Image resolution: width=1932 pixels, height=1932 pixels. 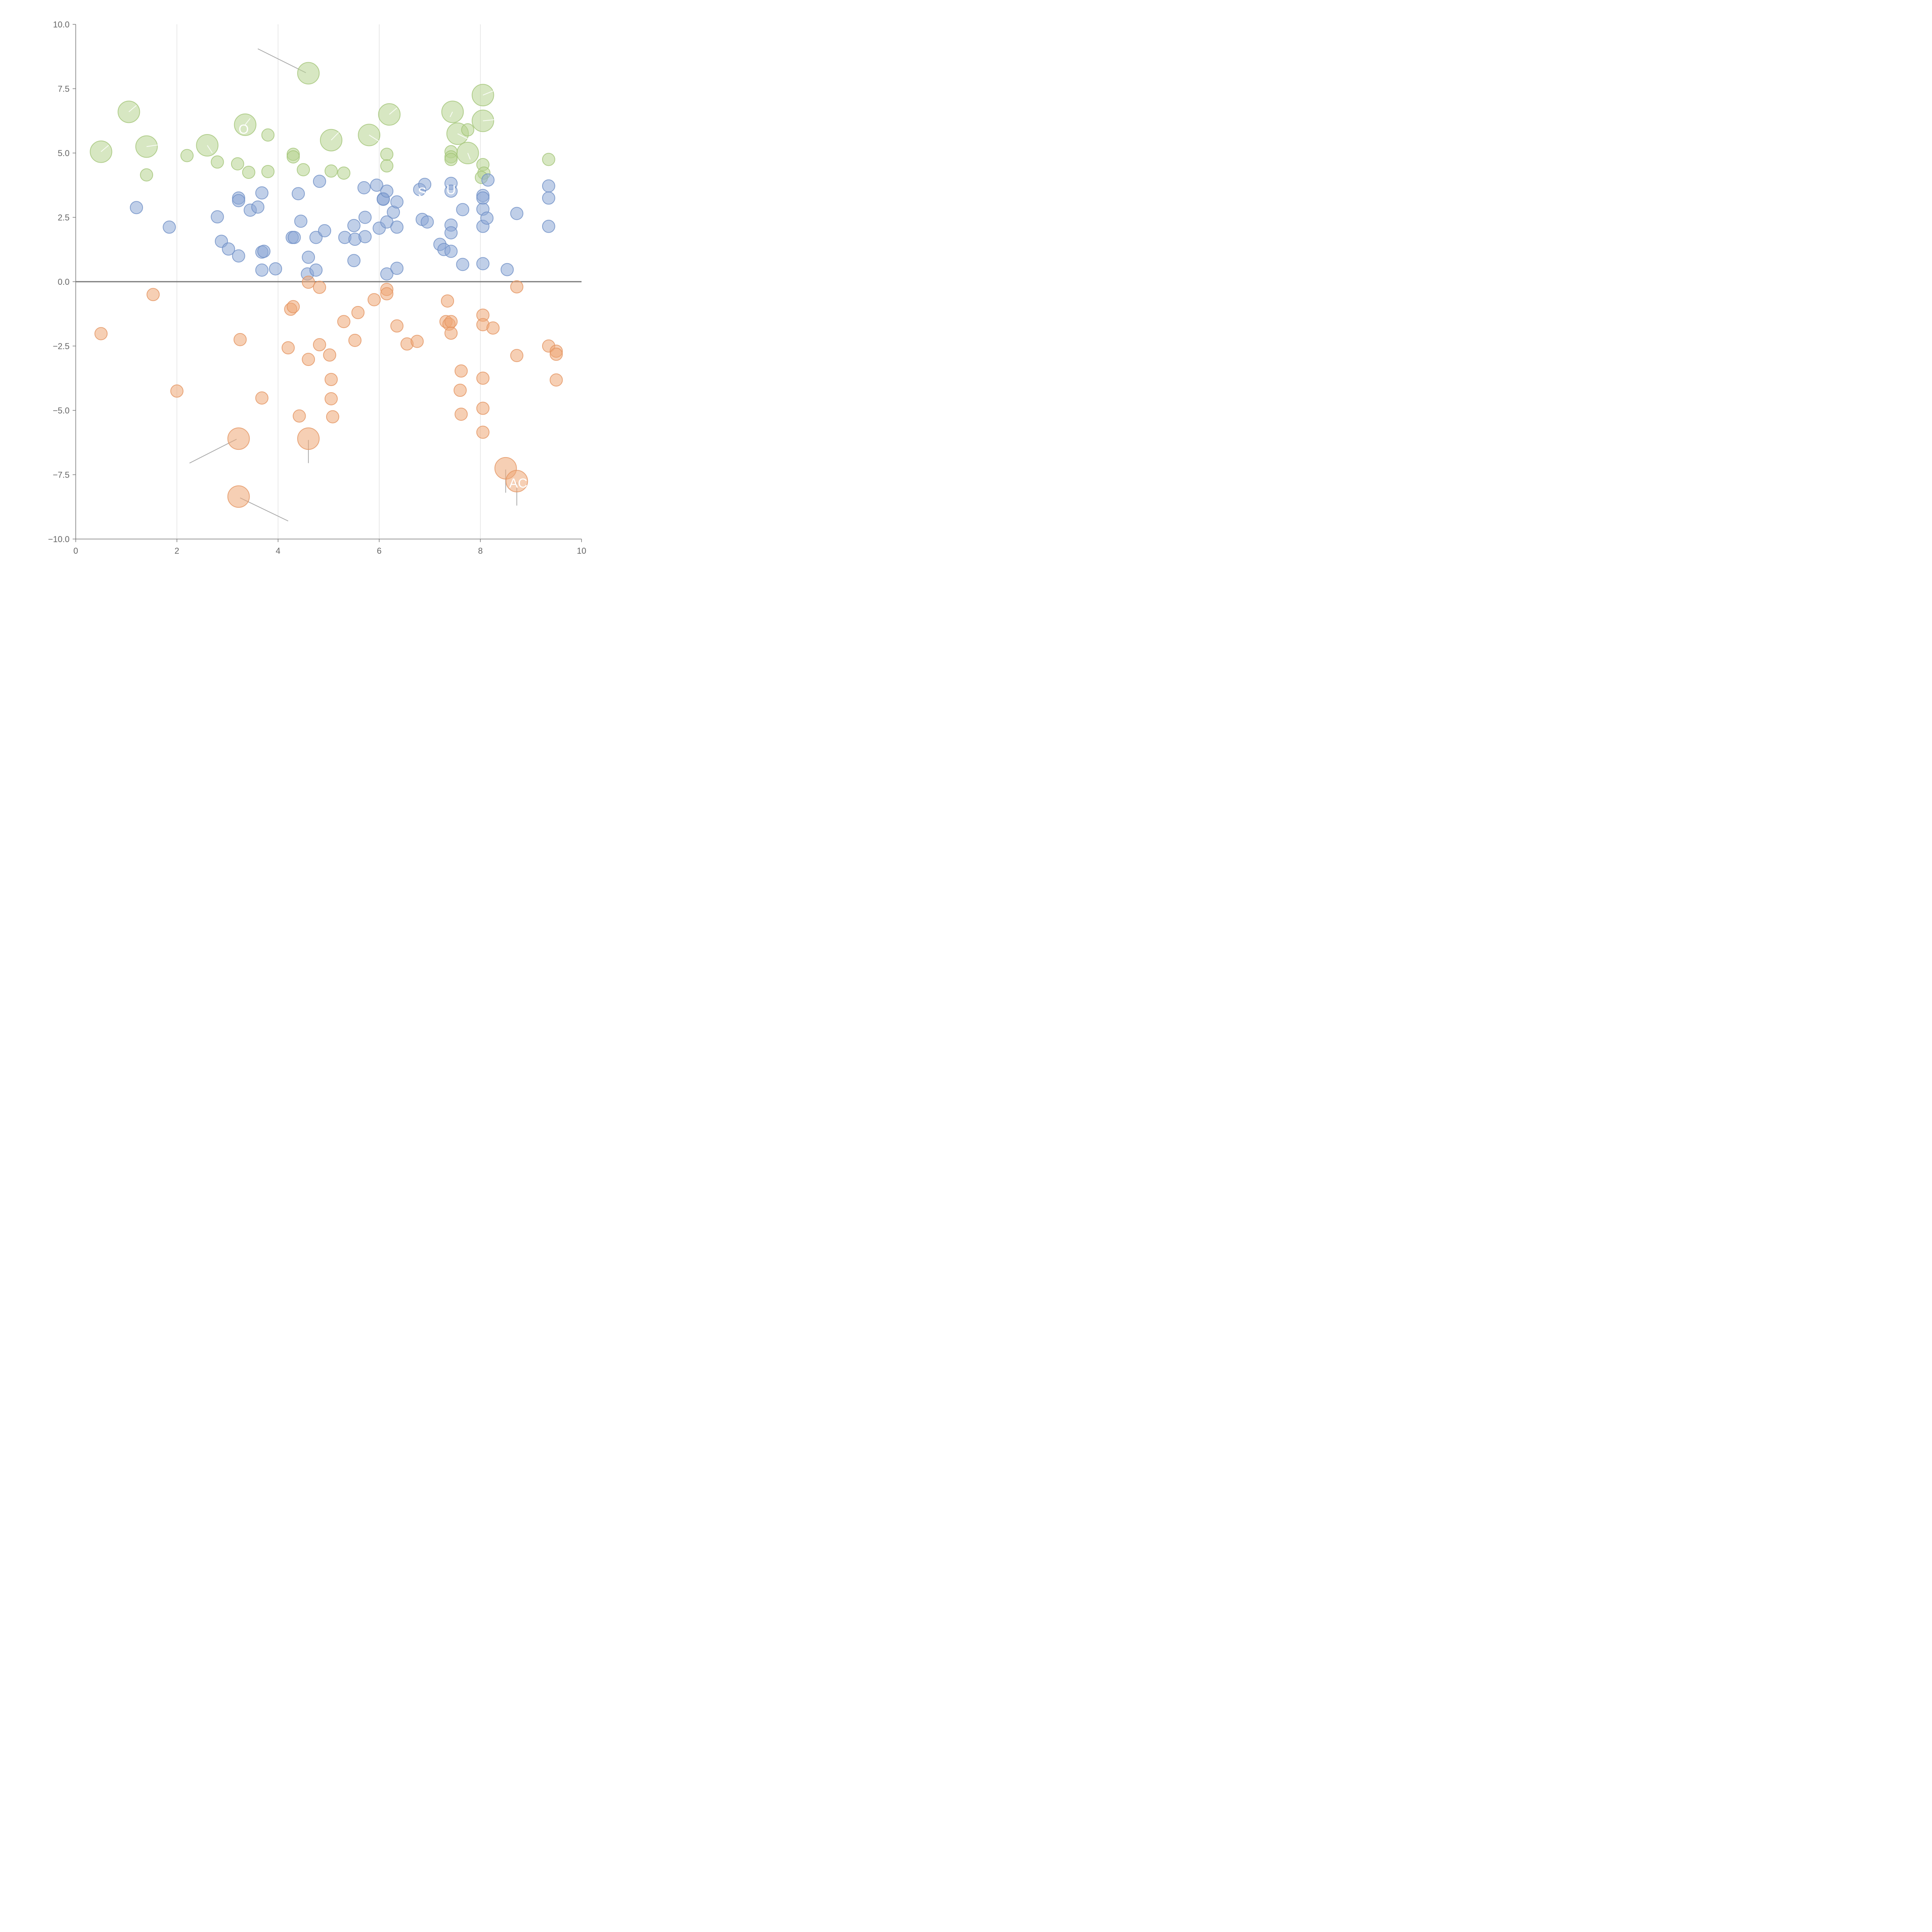 I want to click on annotation-label: S, so click(x=422, y=192).